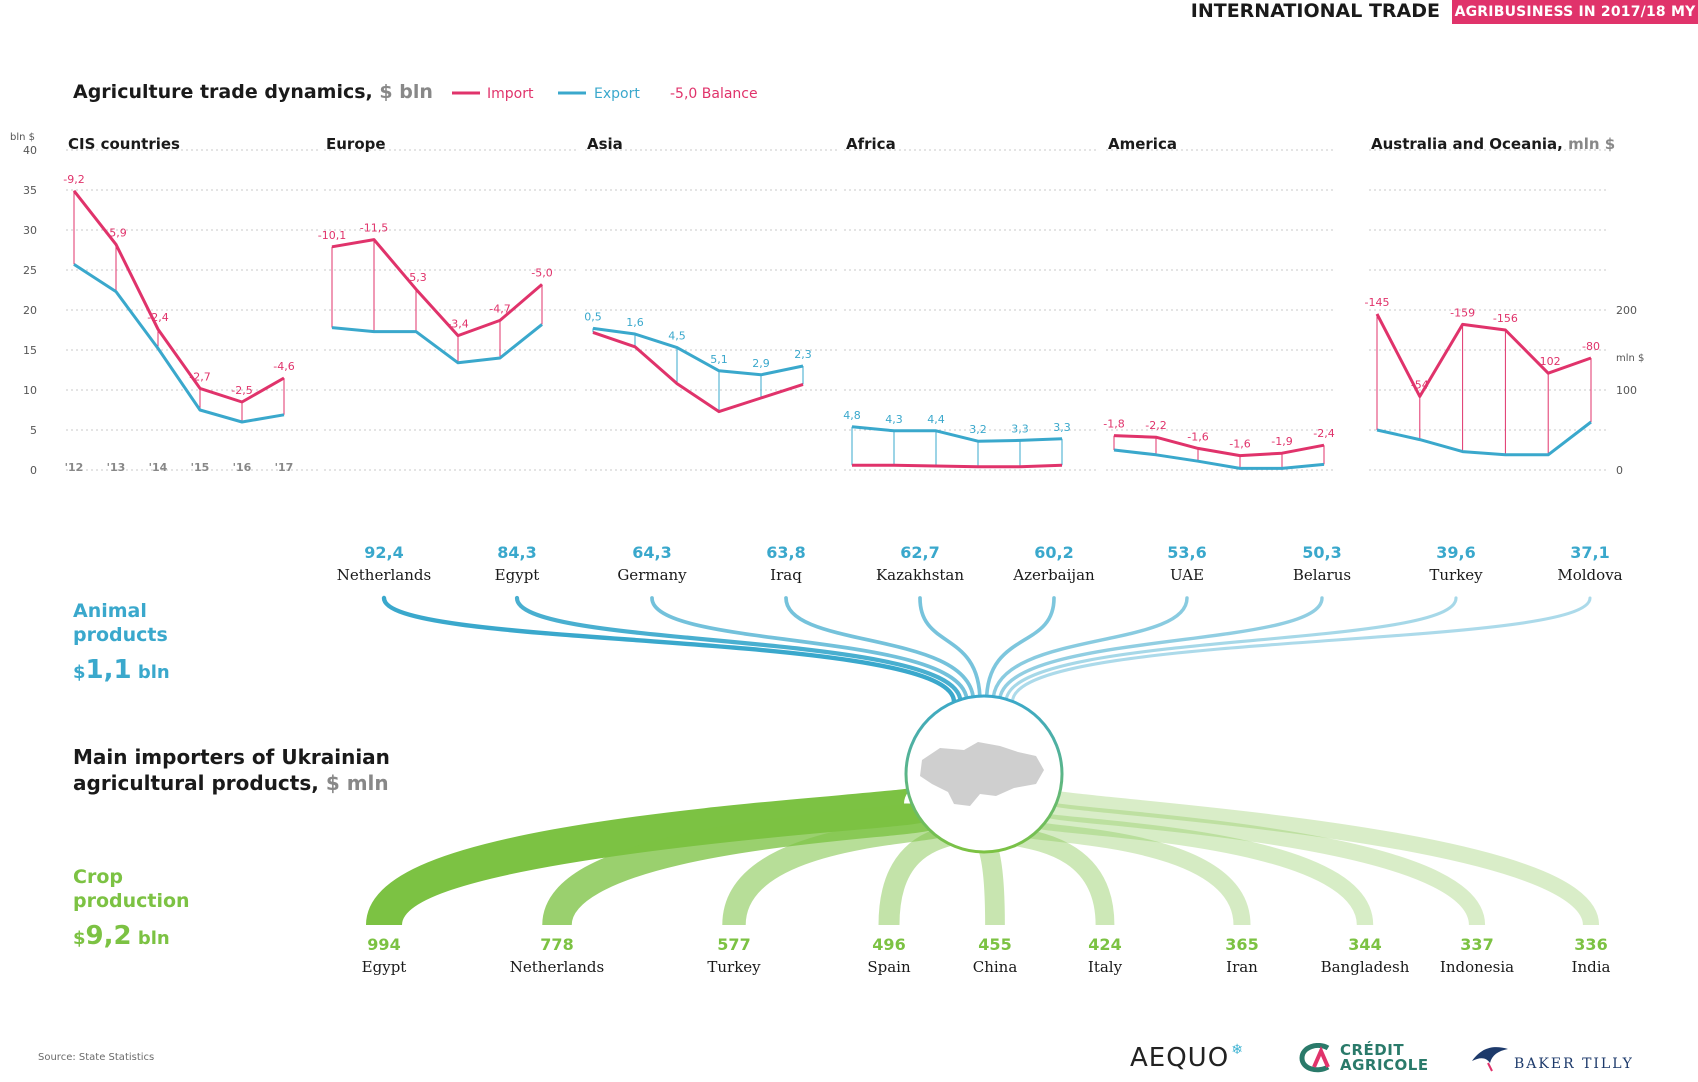 The height and width of the screenshot is (1082, 1698). What do you see at coordinates (22, 137) in the screenshot?
I see `y-axis-unit: bln $` at bounding box center [22, 137].